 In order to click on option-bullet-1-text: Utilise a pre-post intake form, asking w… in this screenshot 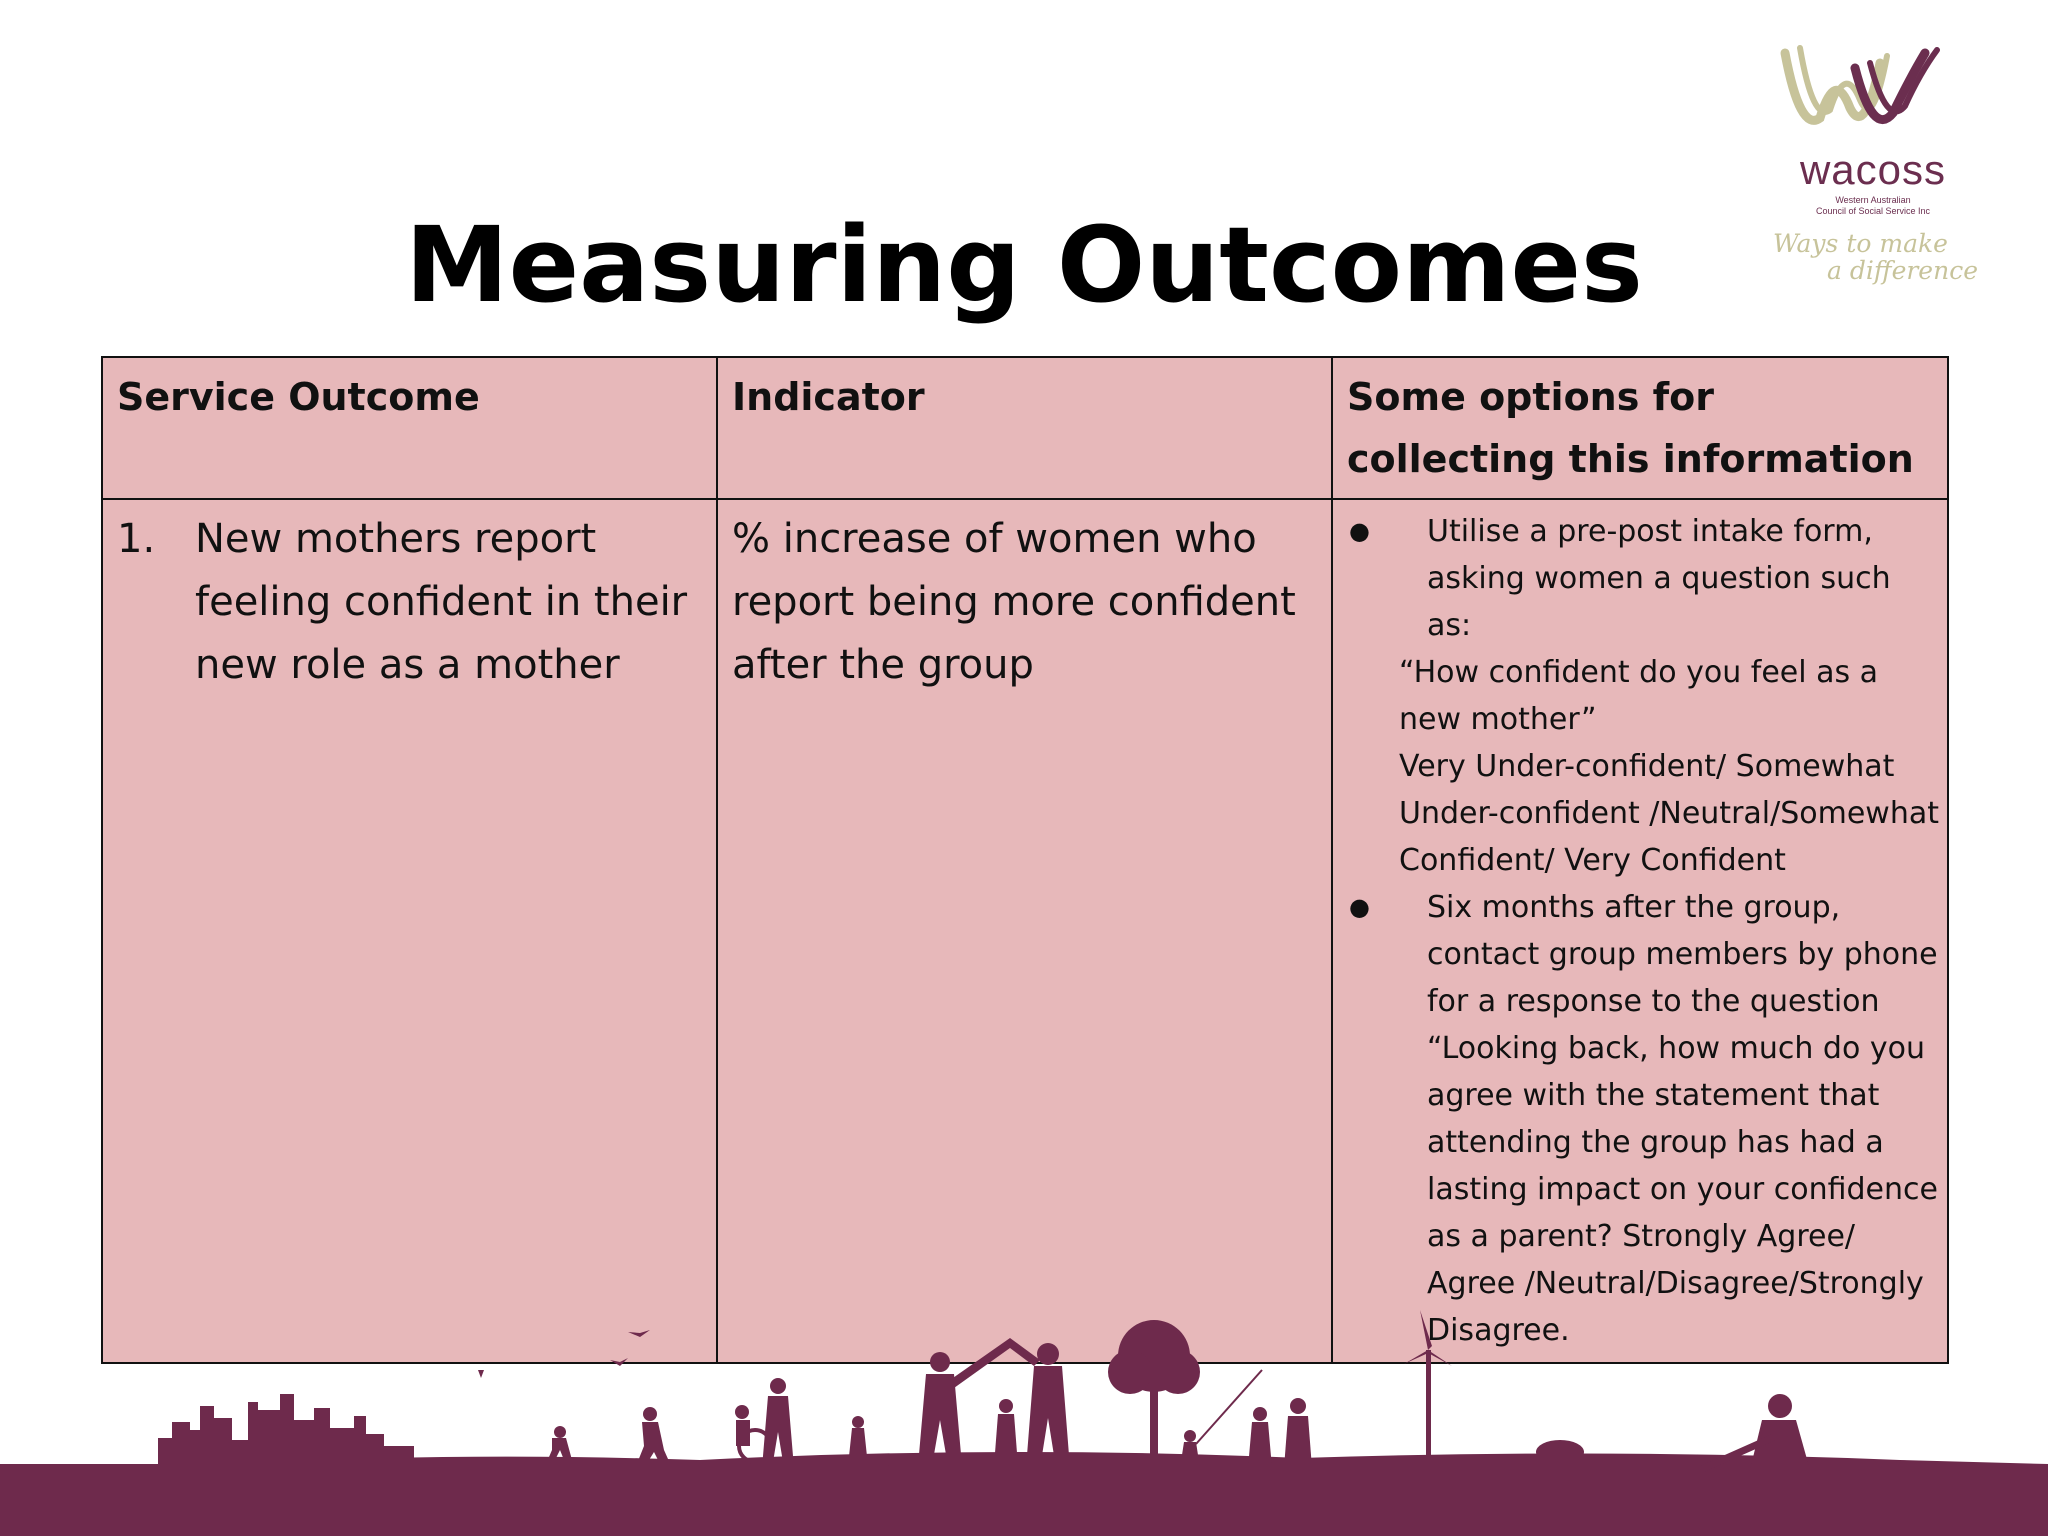, I will do `click(1659, 578)`.